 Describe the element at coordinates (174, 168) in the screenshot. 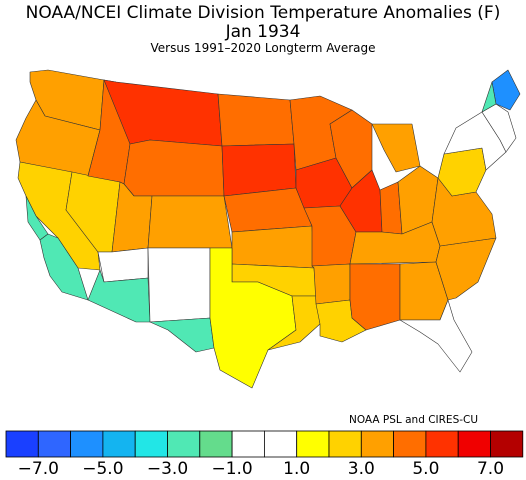

I see `region-wyoming` at that location.